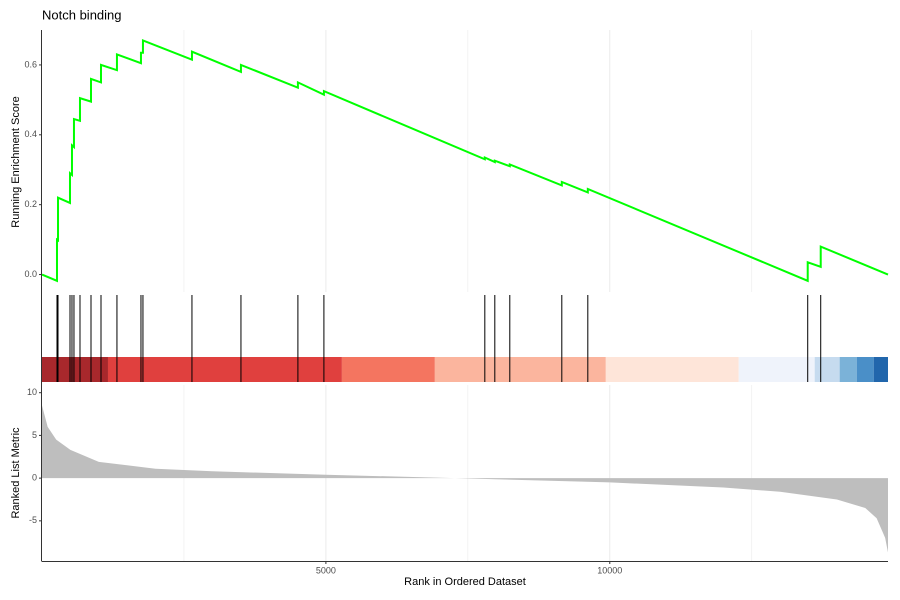 Image resolution: width=900 pixels, height=600 pixels. I want to click on y-tick-label: 0.0, so click(30, 274).